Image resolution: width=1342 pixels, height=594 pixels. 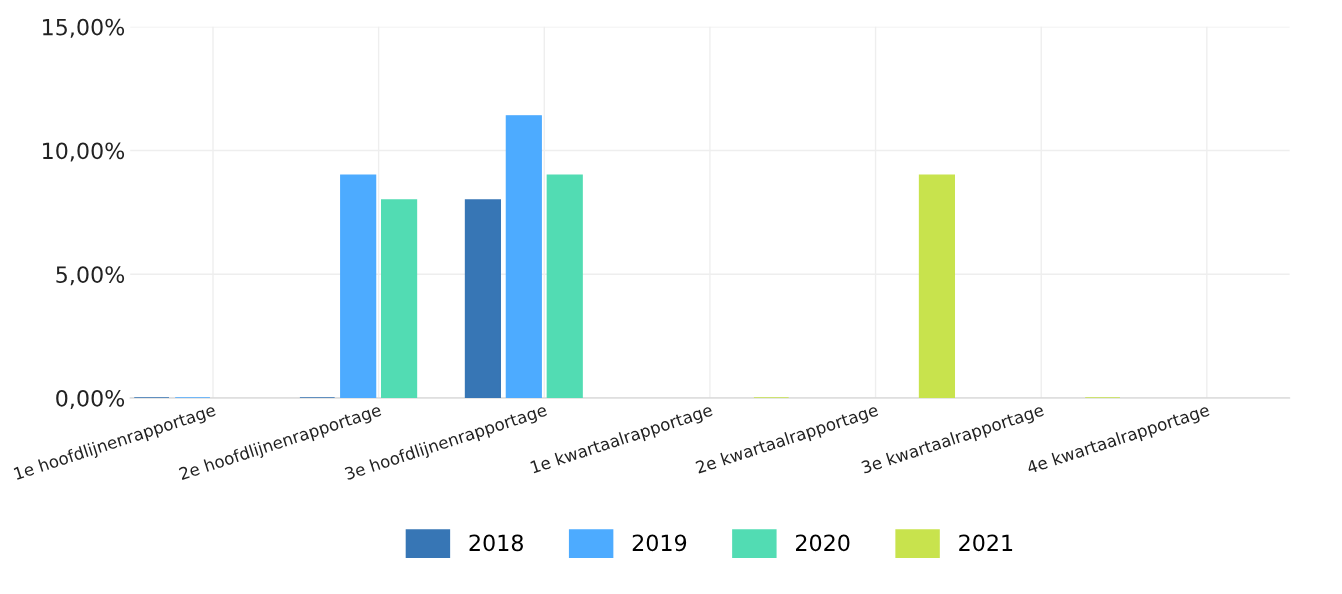 What do you see at coordinates (659, 543) in the screenshot?
I see `legend-label: 2019` at bounding box center [659, 543].